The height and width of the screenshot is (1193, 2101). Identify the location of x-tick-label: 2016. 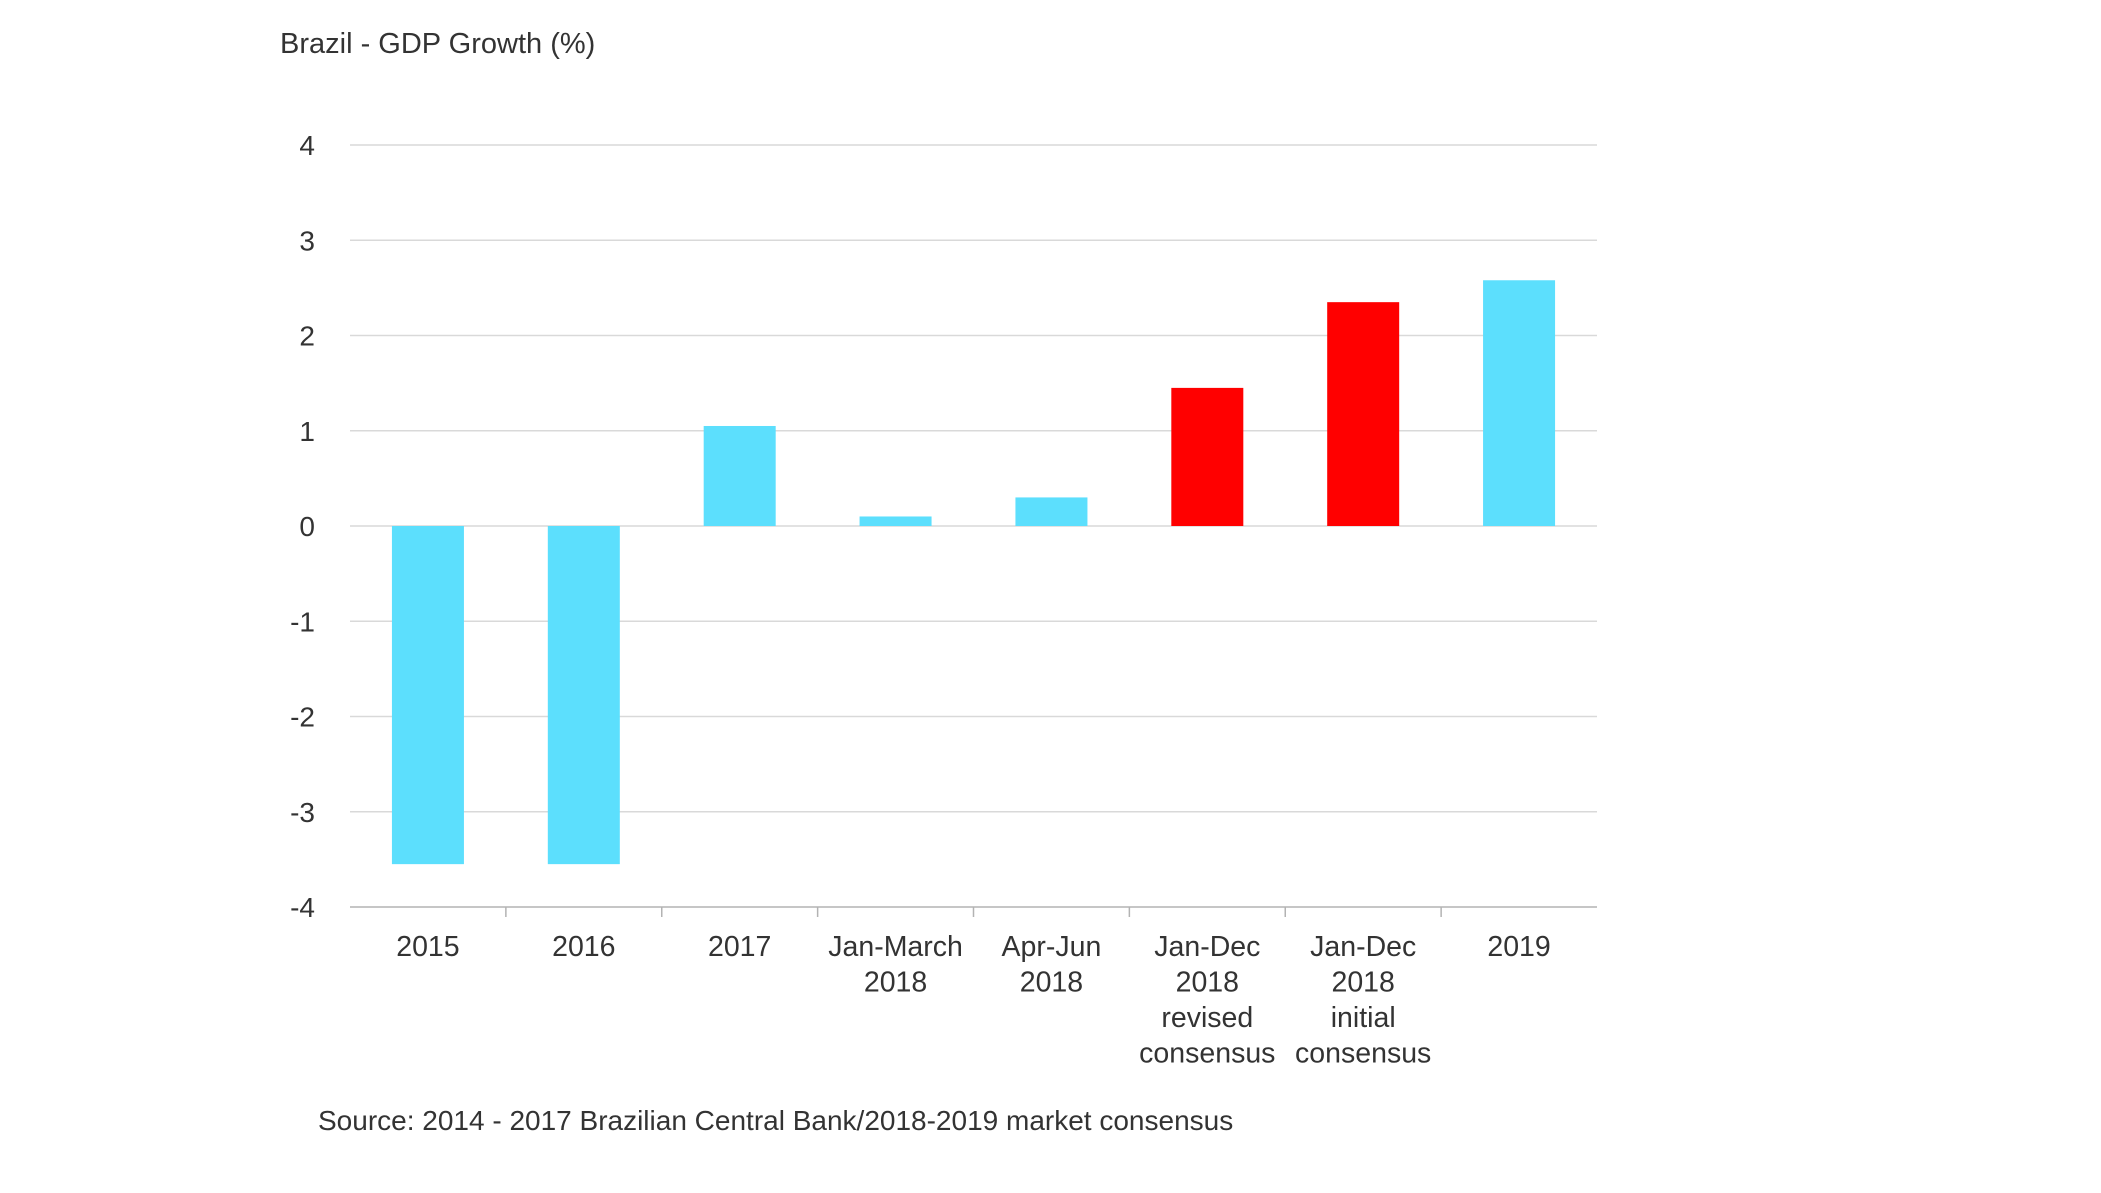
(583, 947).